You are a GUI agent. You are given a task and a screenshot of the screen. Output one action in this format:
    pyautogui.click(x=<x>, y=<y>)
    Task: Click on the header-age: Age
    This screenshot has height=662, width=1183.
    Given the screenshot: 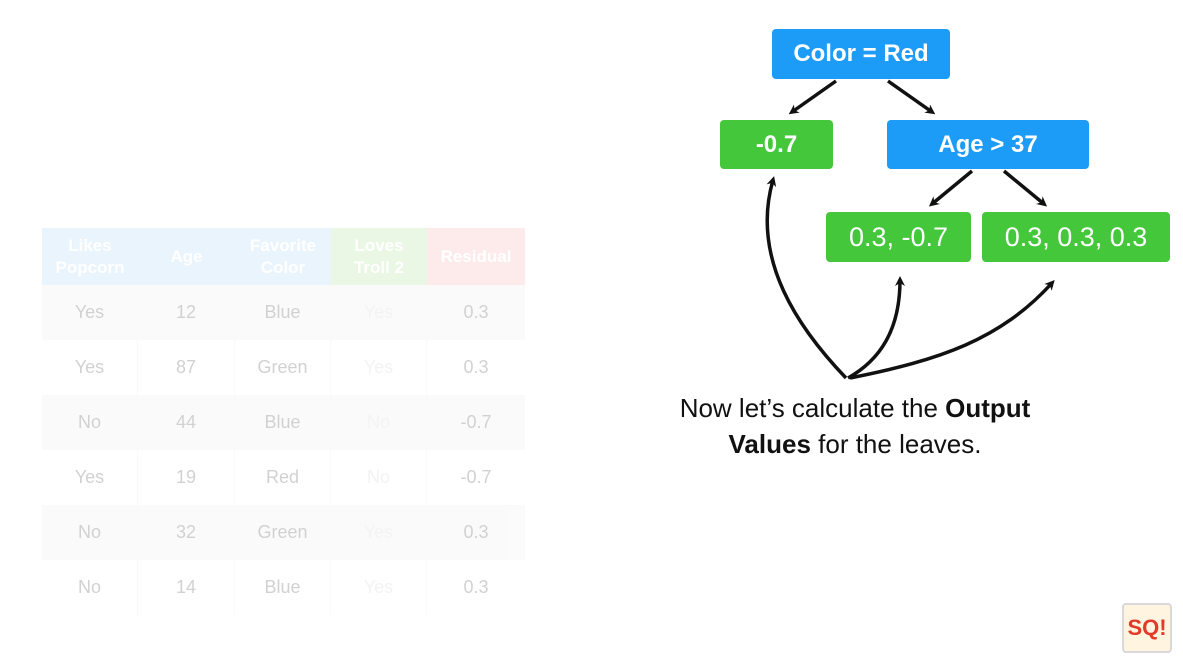 What is the action you would take?
    pyautogui.click(x=186, y=256)
    